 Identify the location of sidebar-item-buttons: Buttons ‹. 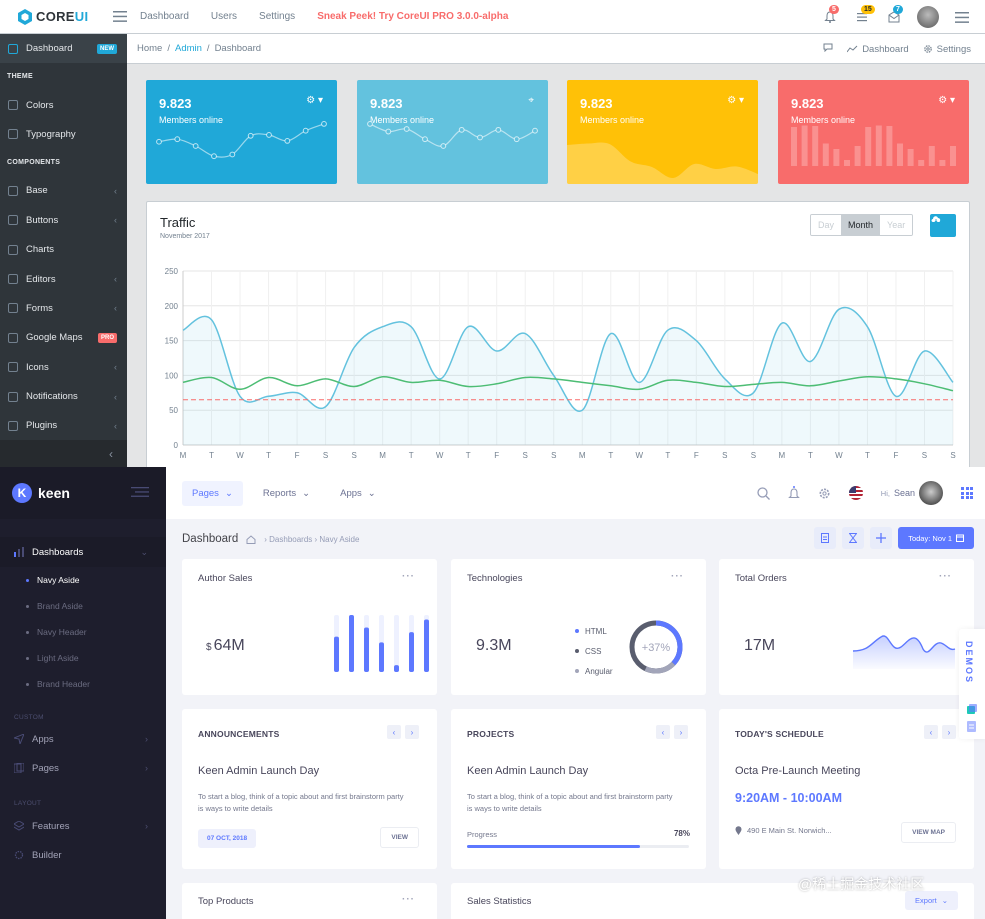
(63, 220).